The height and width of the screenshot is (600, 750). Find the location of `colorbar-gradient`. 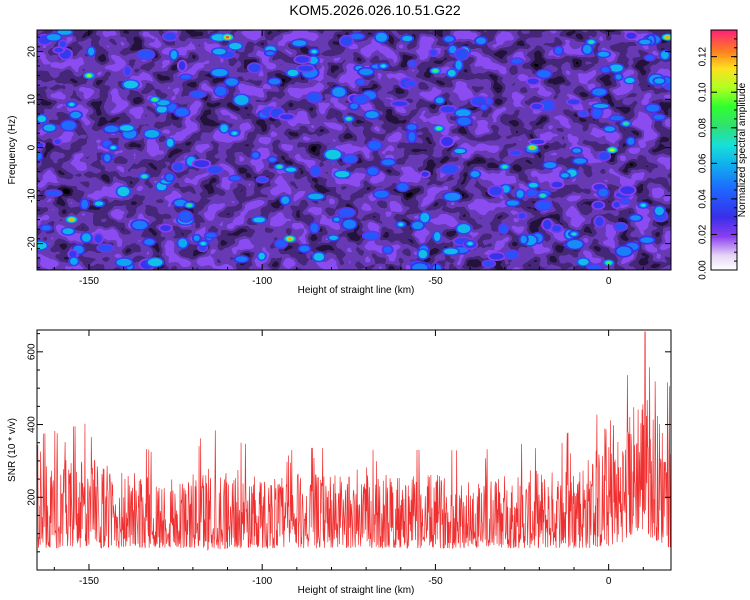

colorbar-gradient is located at coordinates (724, 150).